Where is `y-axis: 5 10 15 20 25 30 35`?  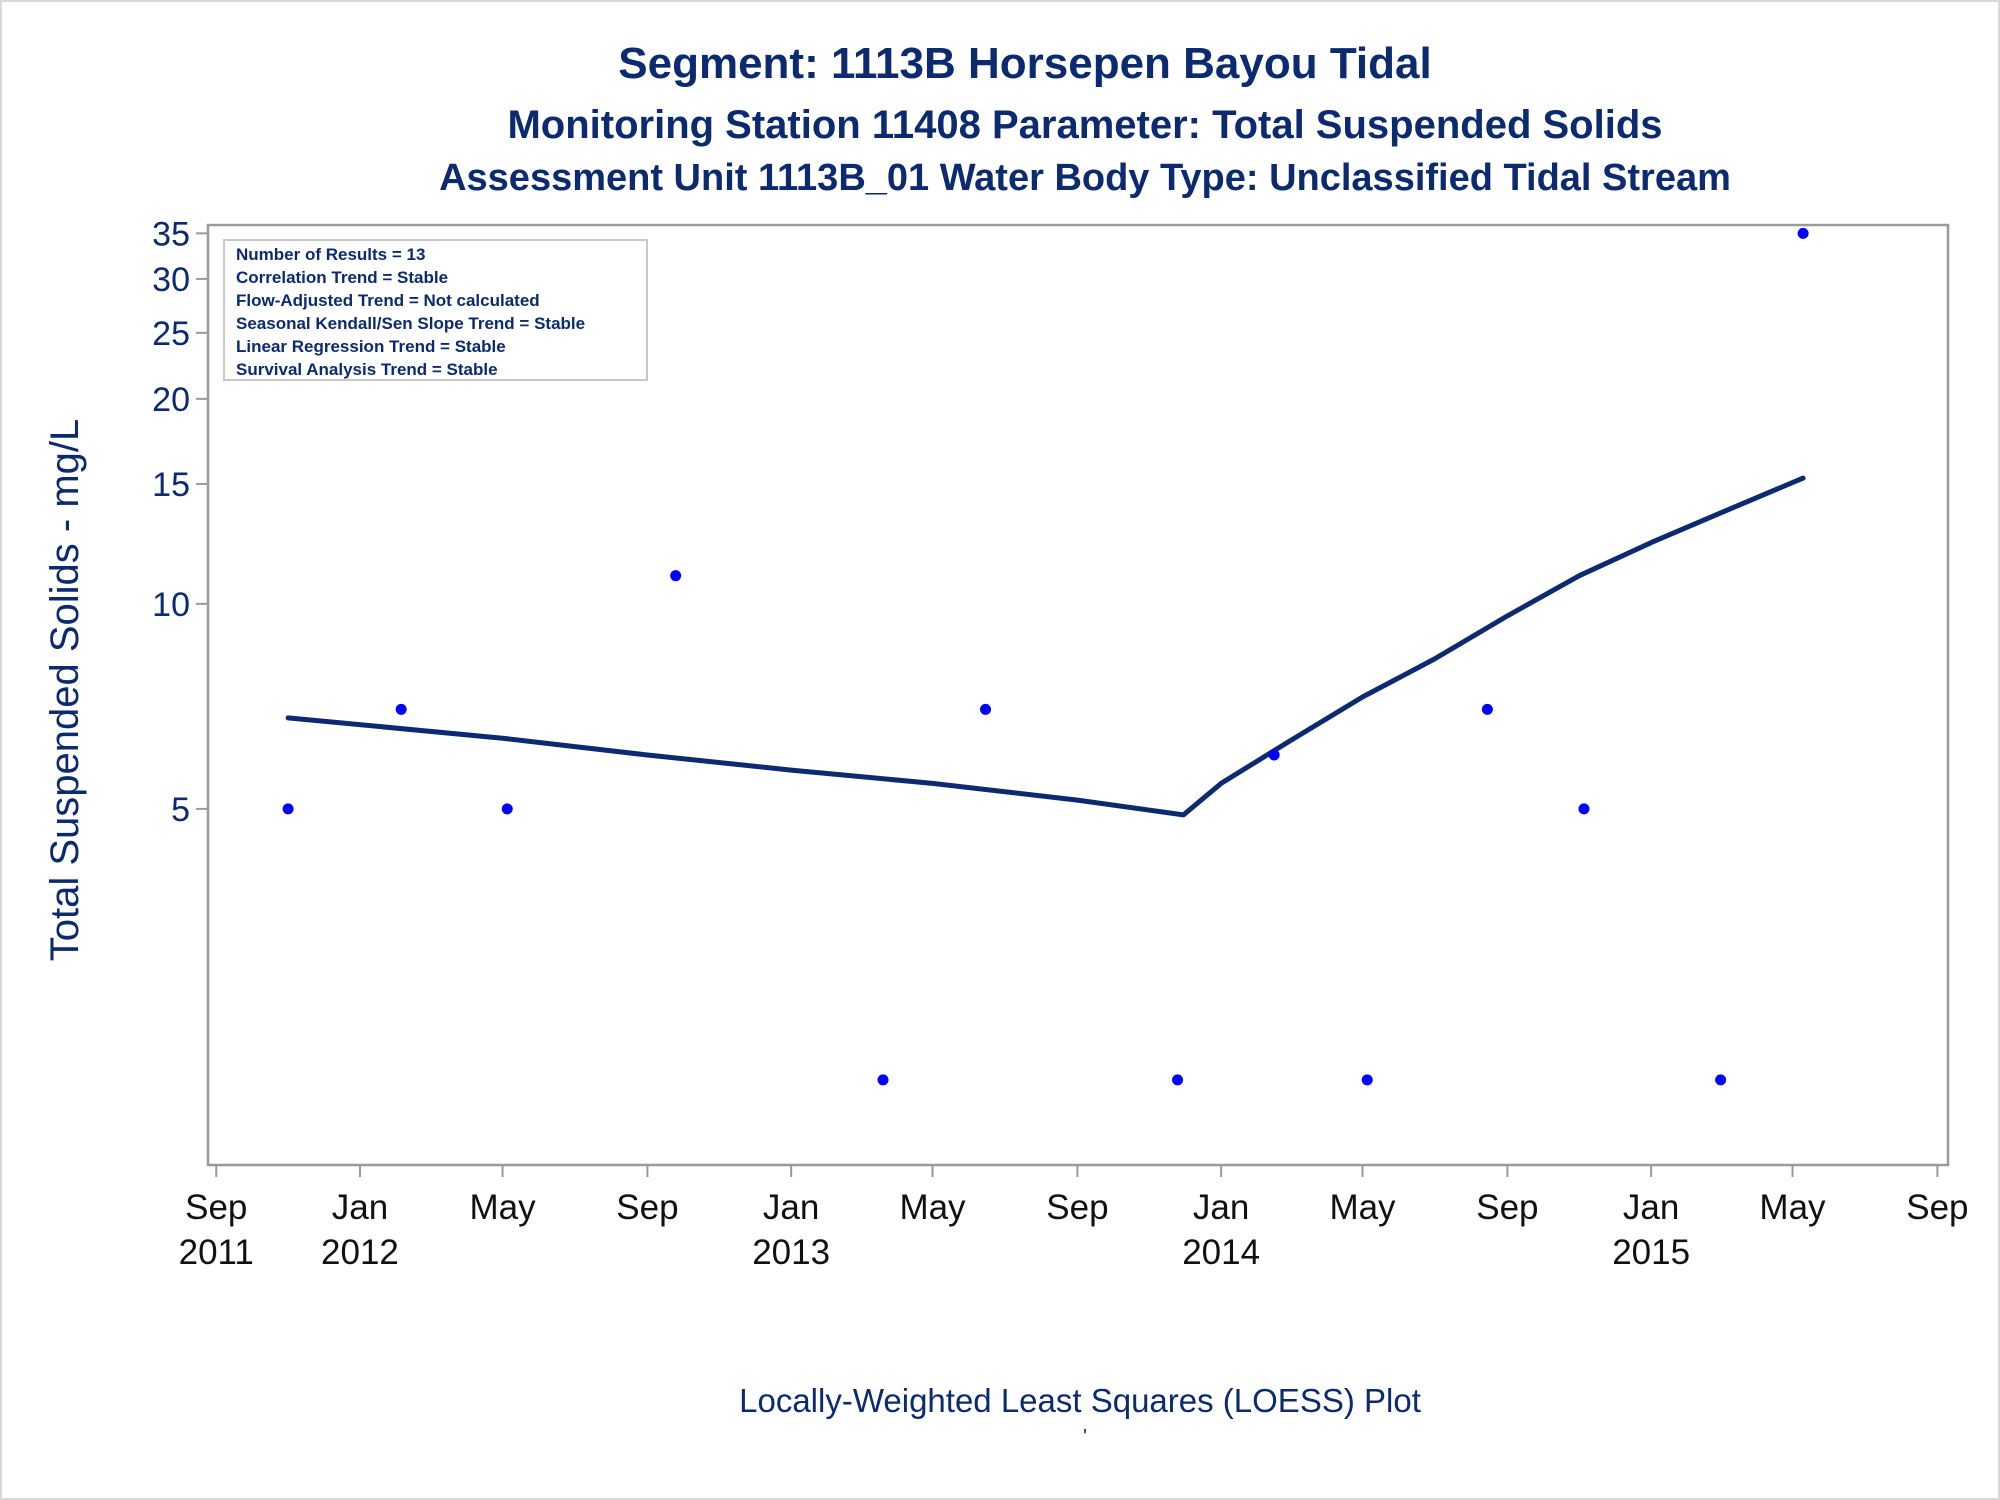 y-axis: 5 10 15 20 25 30 35 is located at coordinates (180, 522).